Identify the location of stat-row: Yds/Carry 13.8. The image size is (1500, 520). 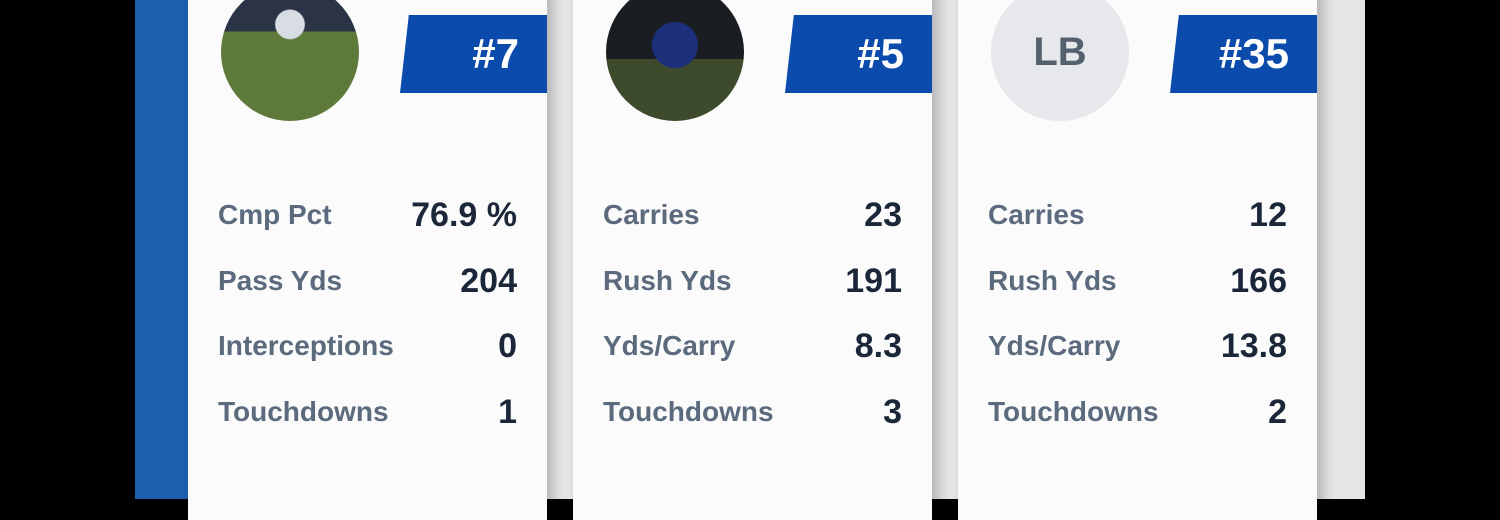
(1137, 346).